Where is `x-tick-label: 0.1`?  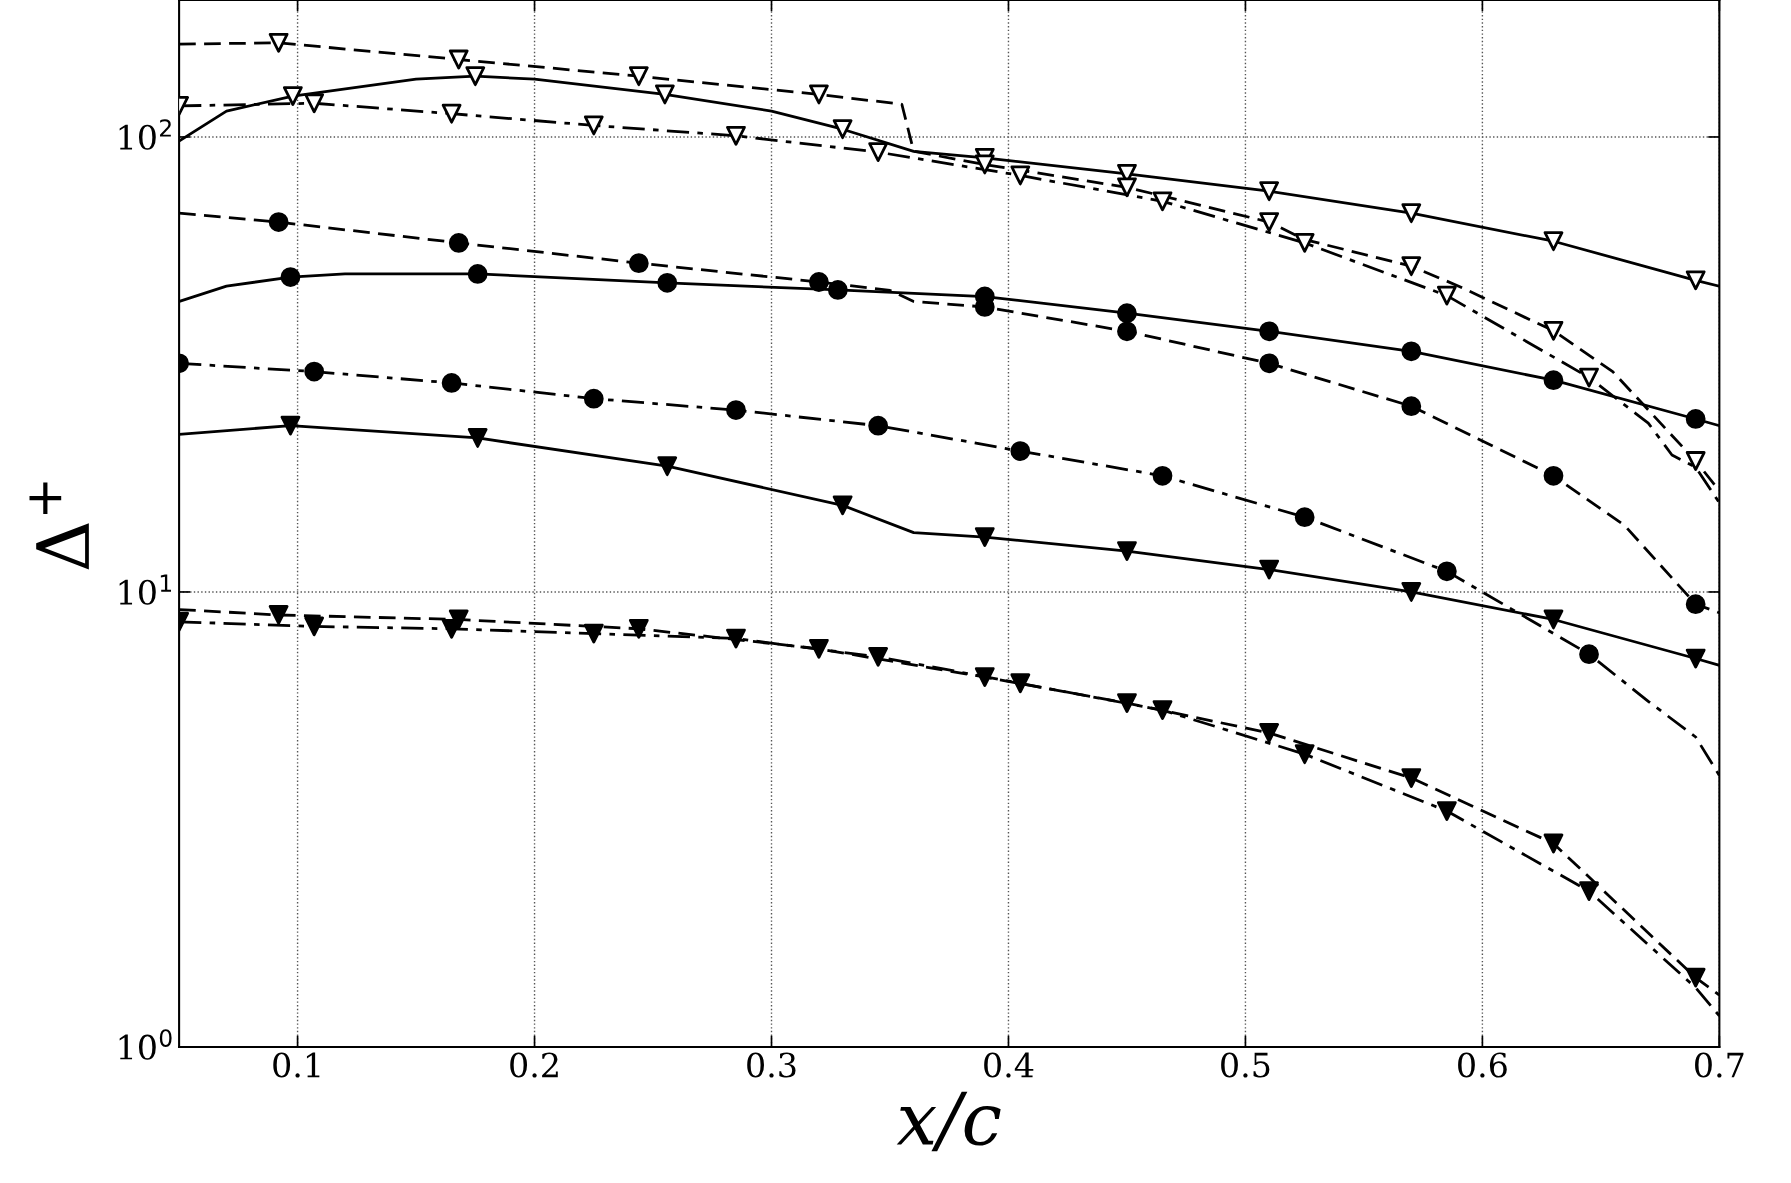 x-tick-label: 0.1 is located at coordinates (296, 1065).